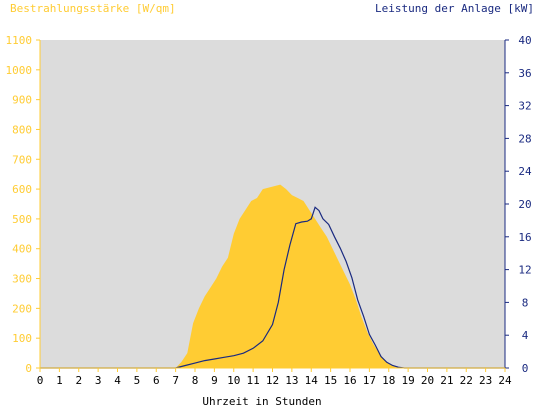 This screenshot has height=408, width=544. Describe the element at coordinates (427, 380) in the screenshot. I see `x-tick-label: 20` at that location.